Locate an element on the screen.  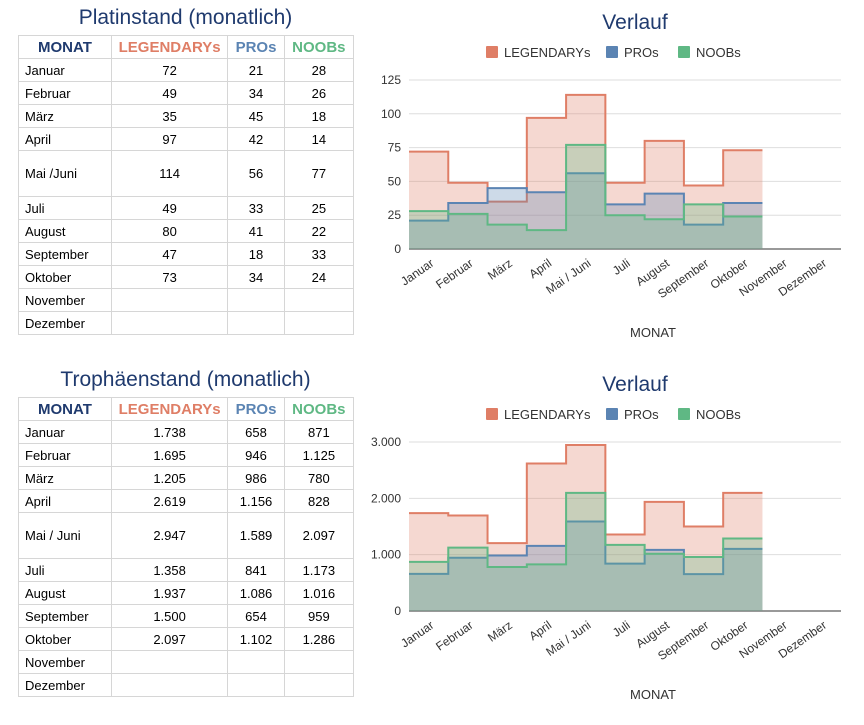
y-tick-label: 3.000 is located at coordinates (386, 442).